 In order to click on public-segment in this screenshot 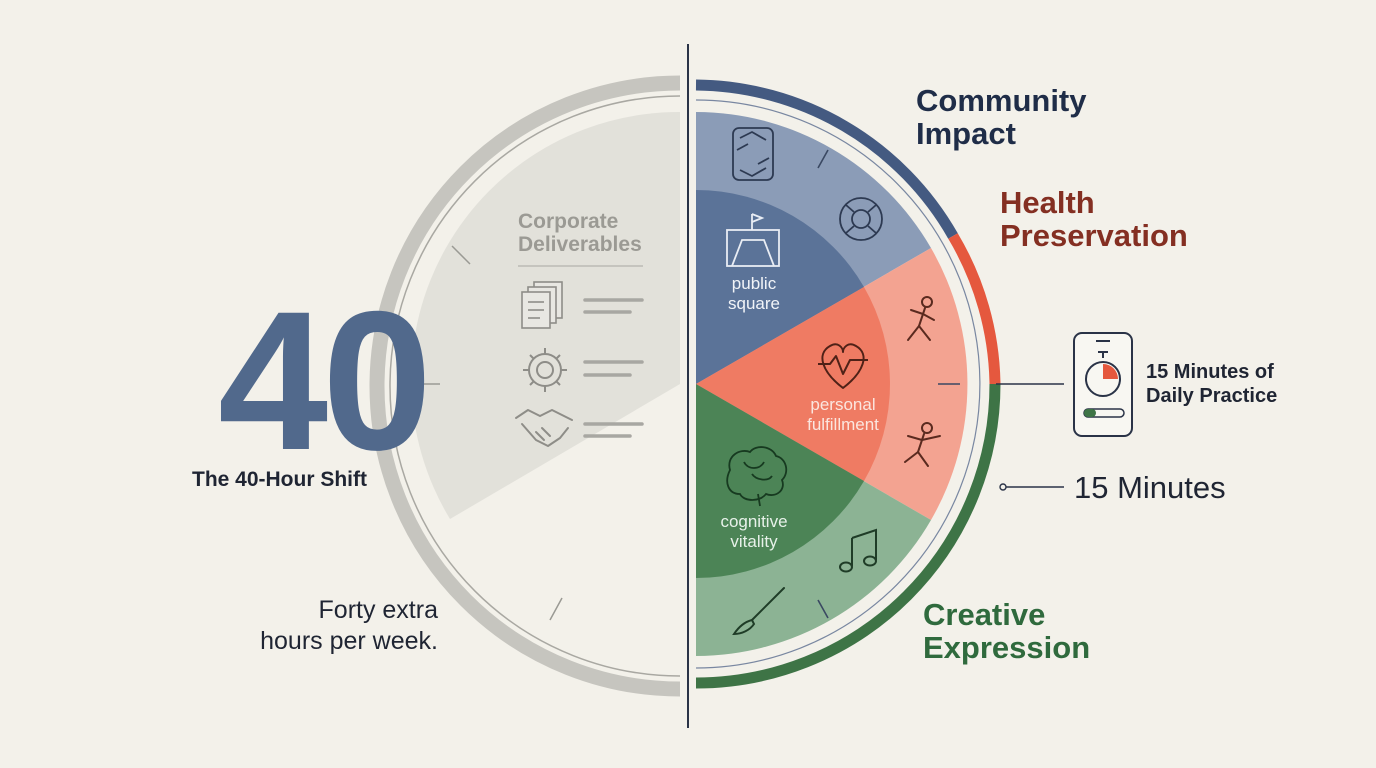, I will do `click(780, 287)`.